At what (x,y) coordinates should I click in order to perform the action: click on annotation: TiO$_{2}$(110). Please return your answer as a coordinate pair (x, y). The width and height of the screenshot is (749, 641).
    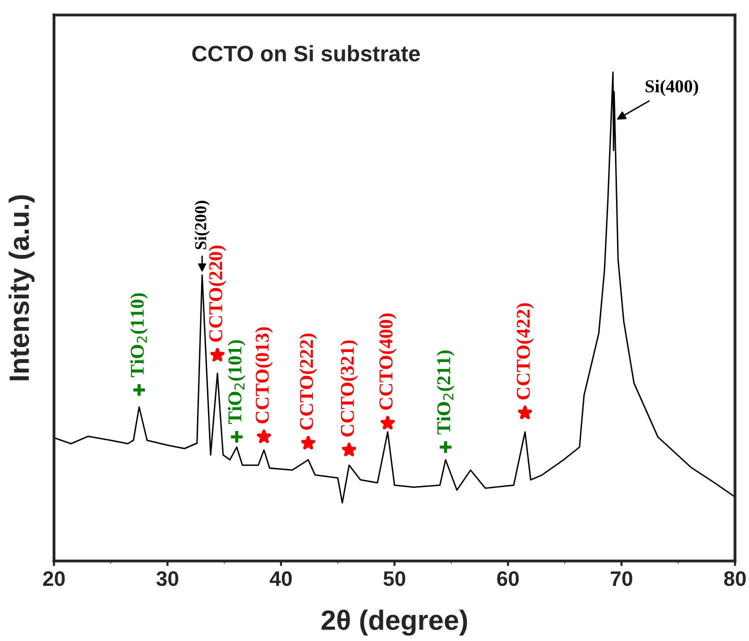
    Looking at the image, I should click on (139, 335).